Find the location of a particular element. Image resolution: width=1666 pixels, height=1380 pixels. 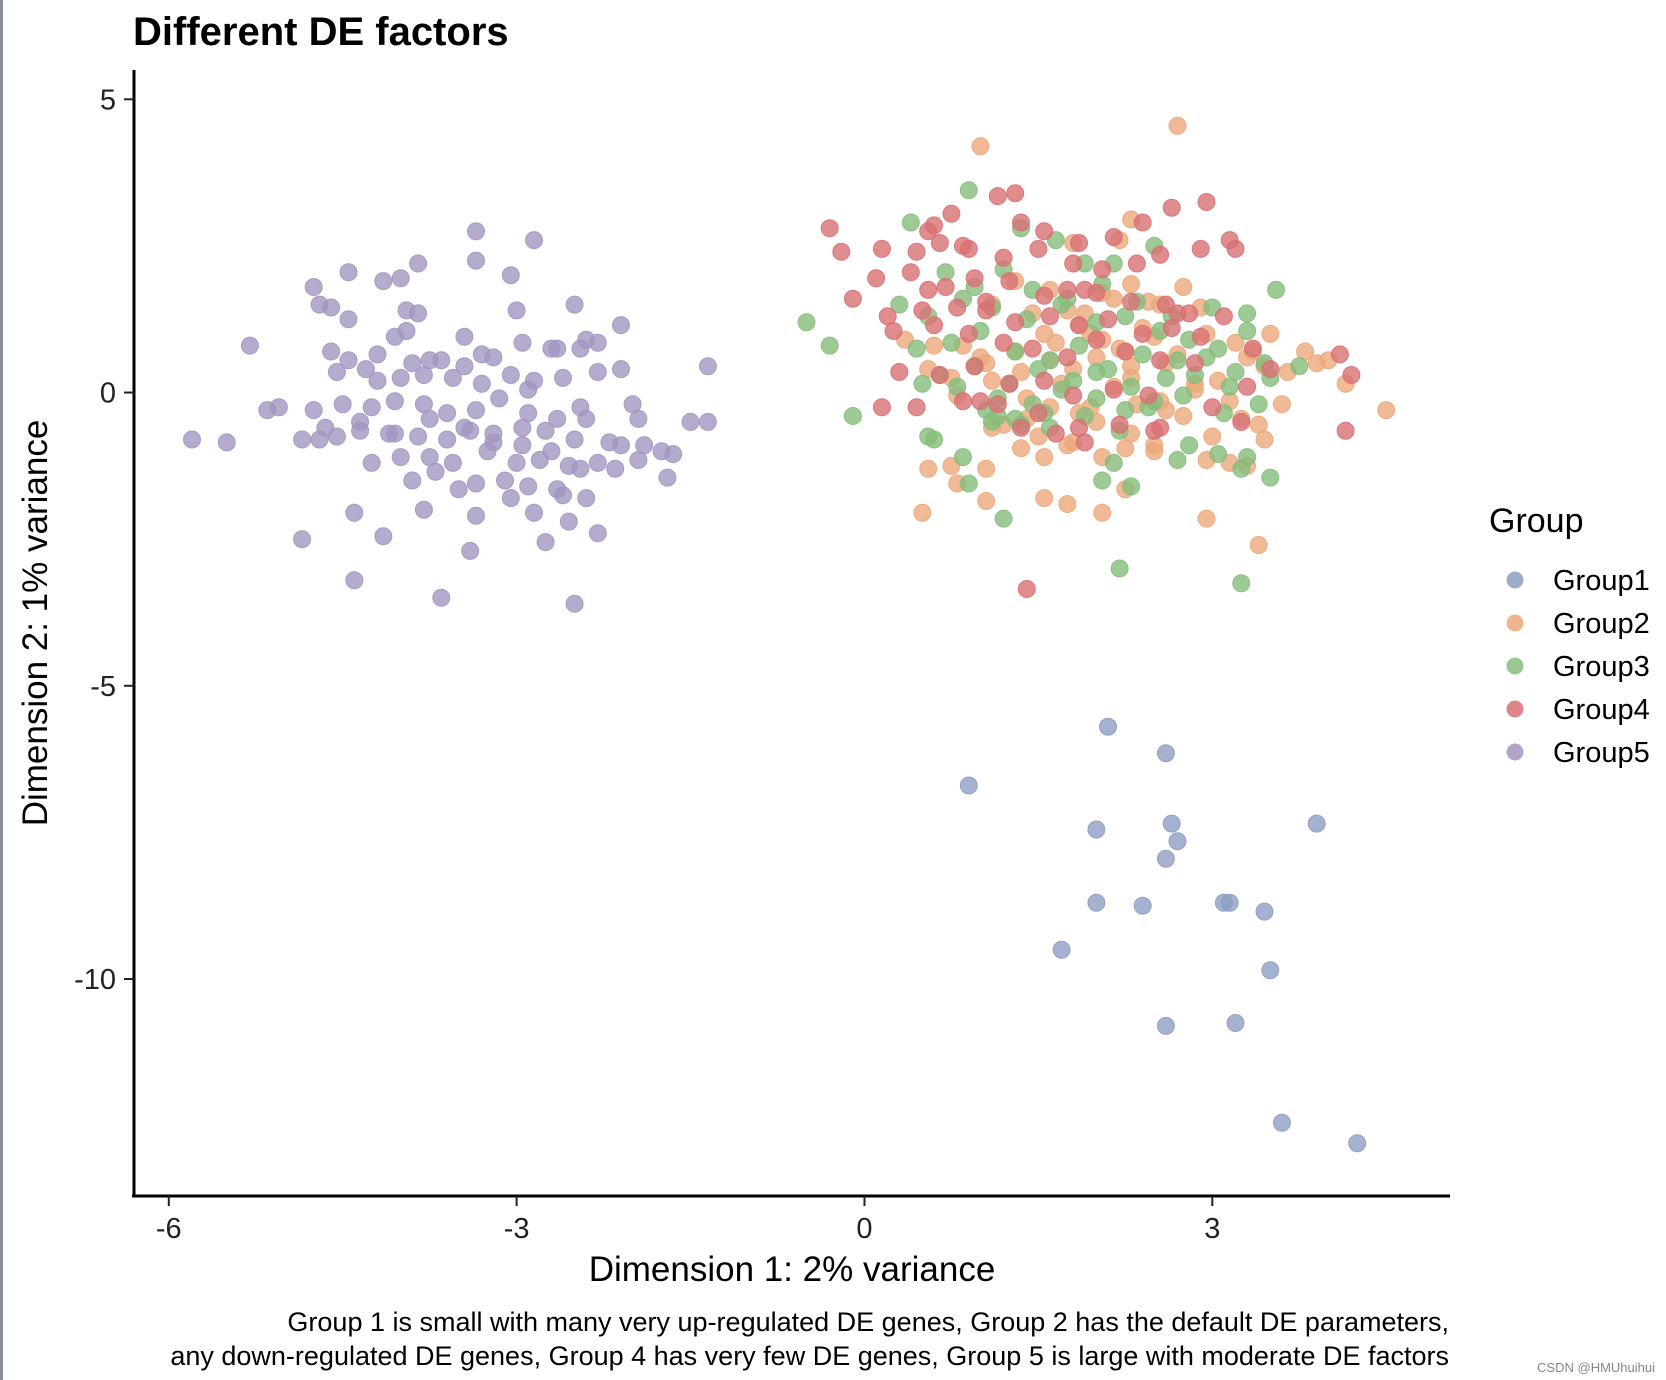

x-tick-label: 0 is located at coordinates (864, 1229).